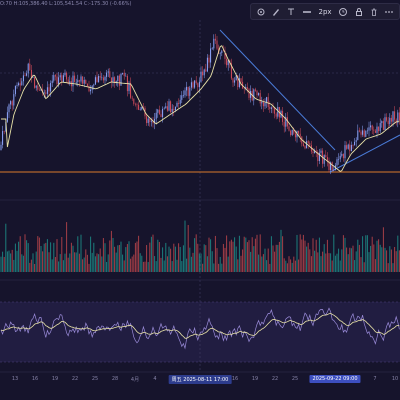 Image resolution: width=400 pixels, height=400 pixels. I want to click on time-tick: 19, so click(255, 379).